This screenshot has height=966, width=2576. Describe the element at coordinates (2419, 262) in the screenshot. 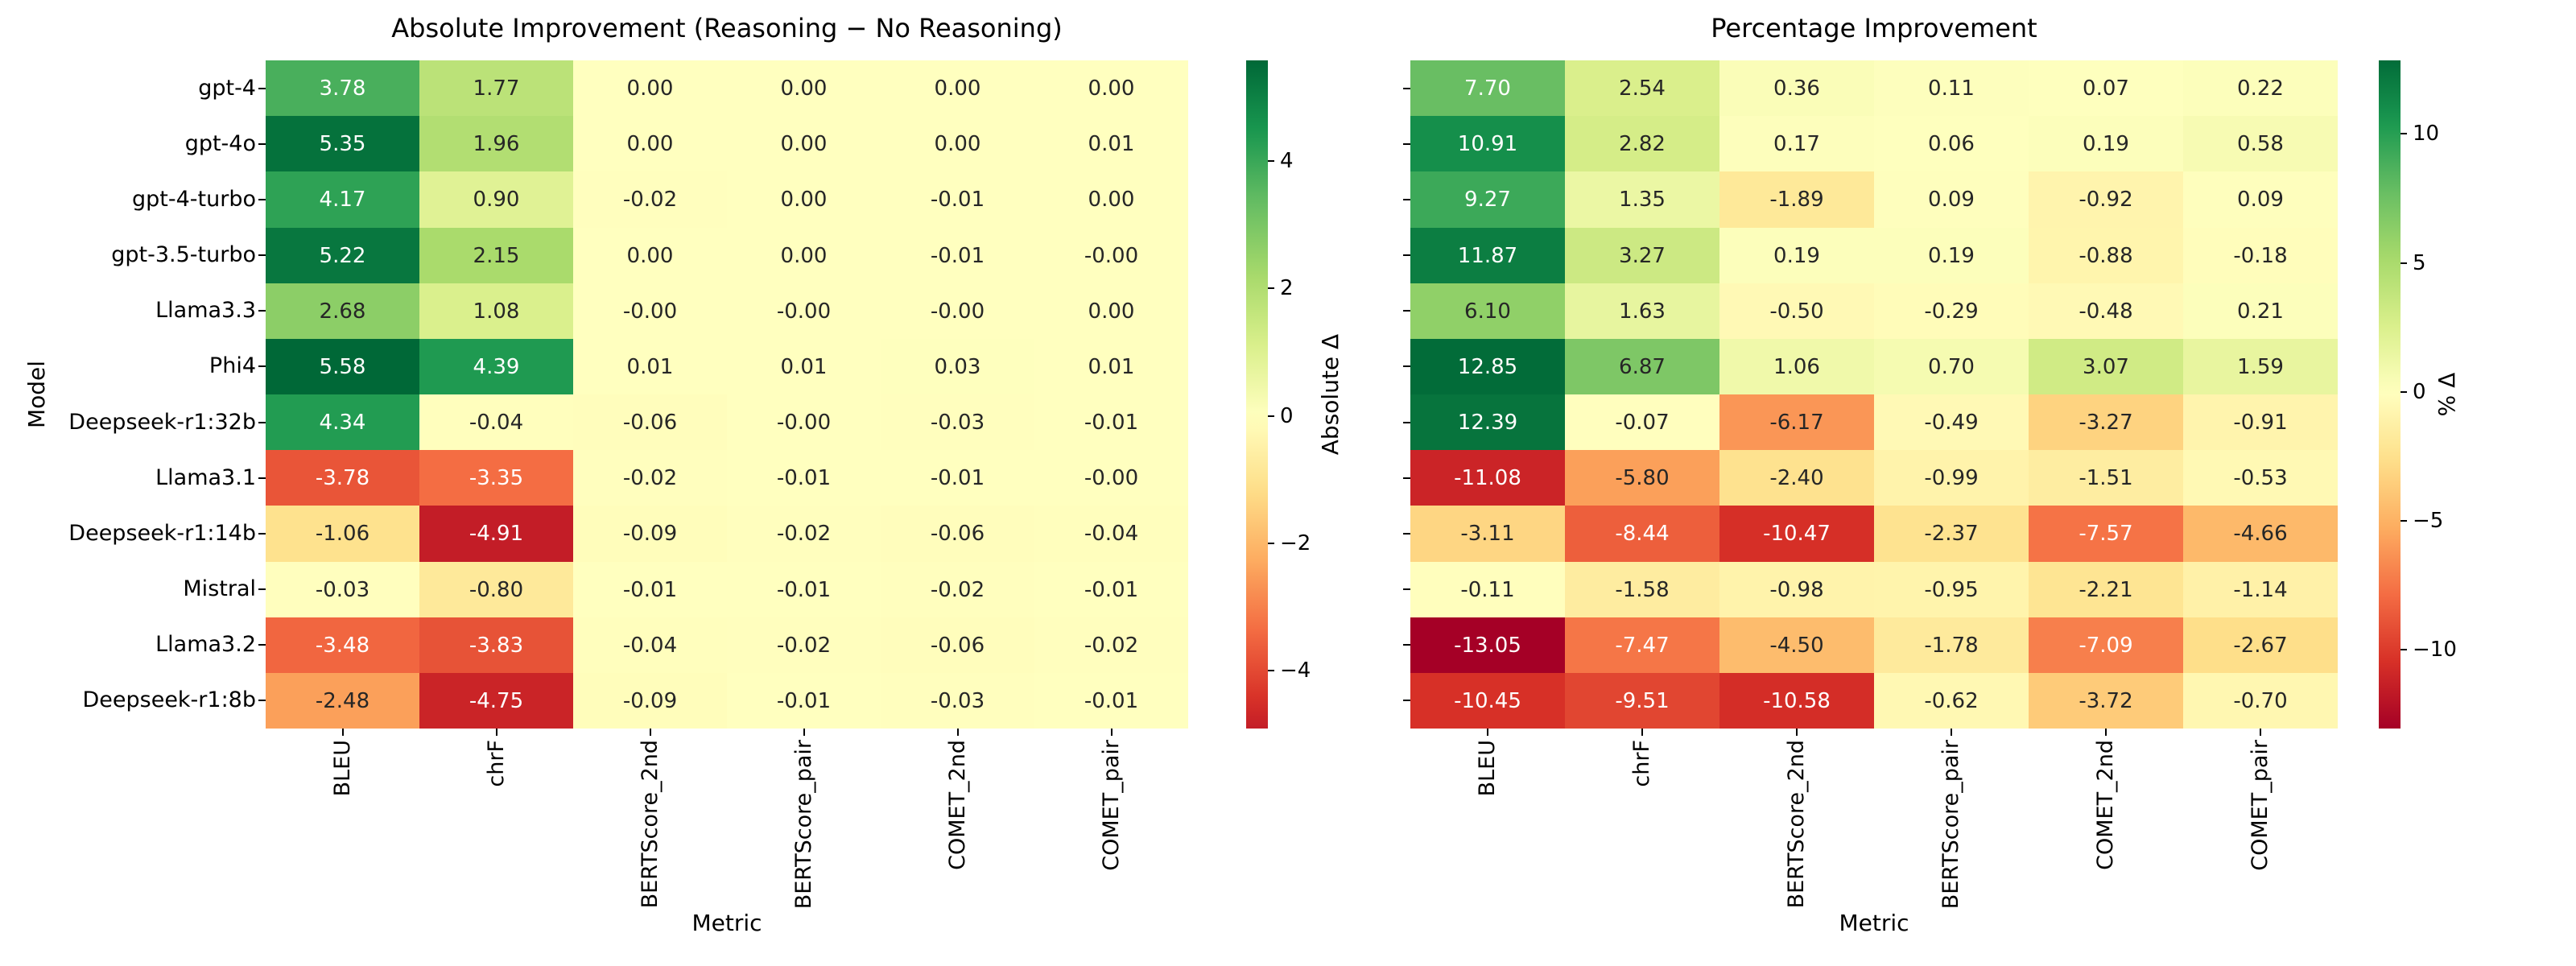

I see `colorbar-tick-label: 5` at that location.